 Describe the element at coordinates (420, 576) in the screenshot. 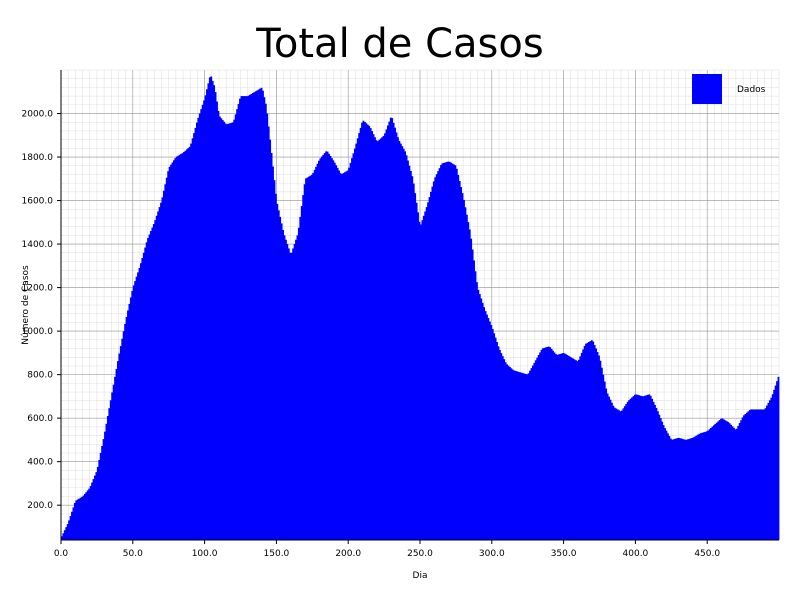

I see `x-axis-label: Dia` at that location.